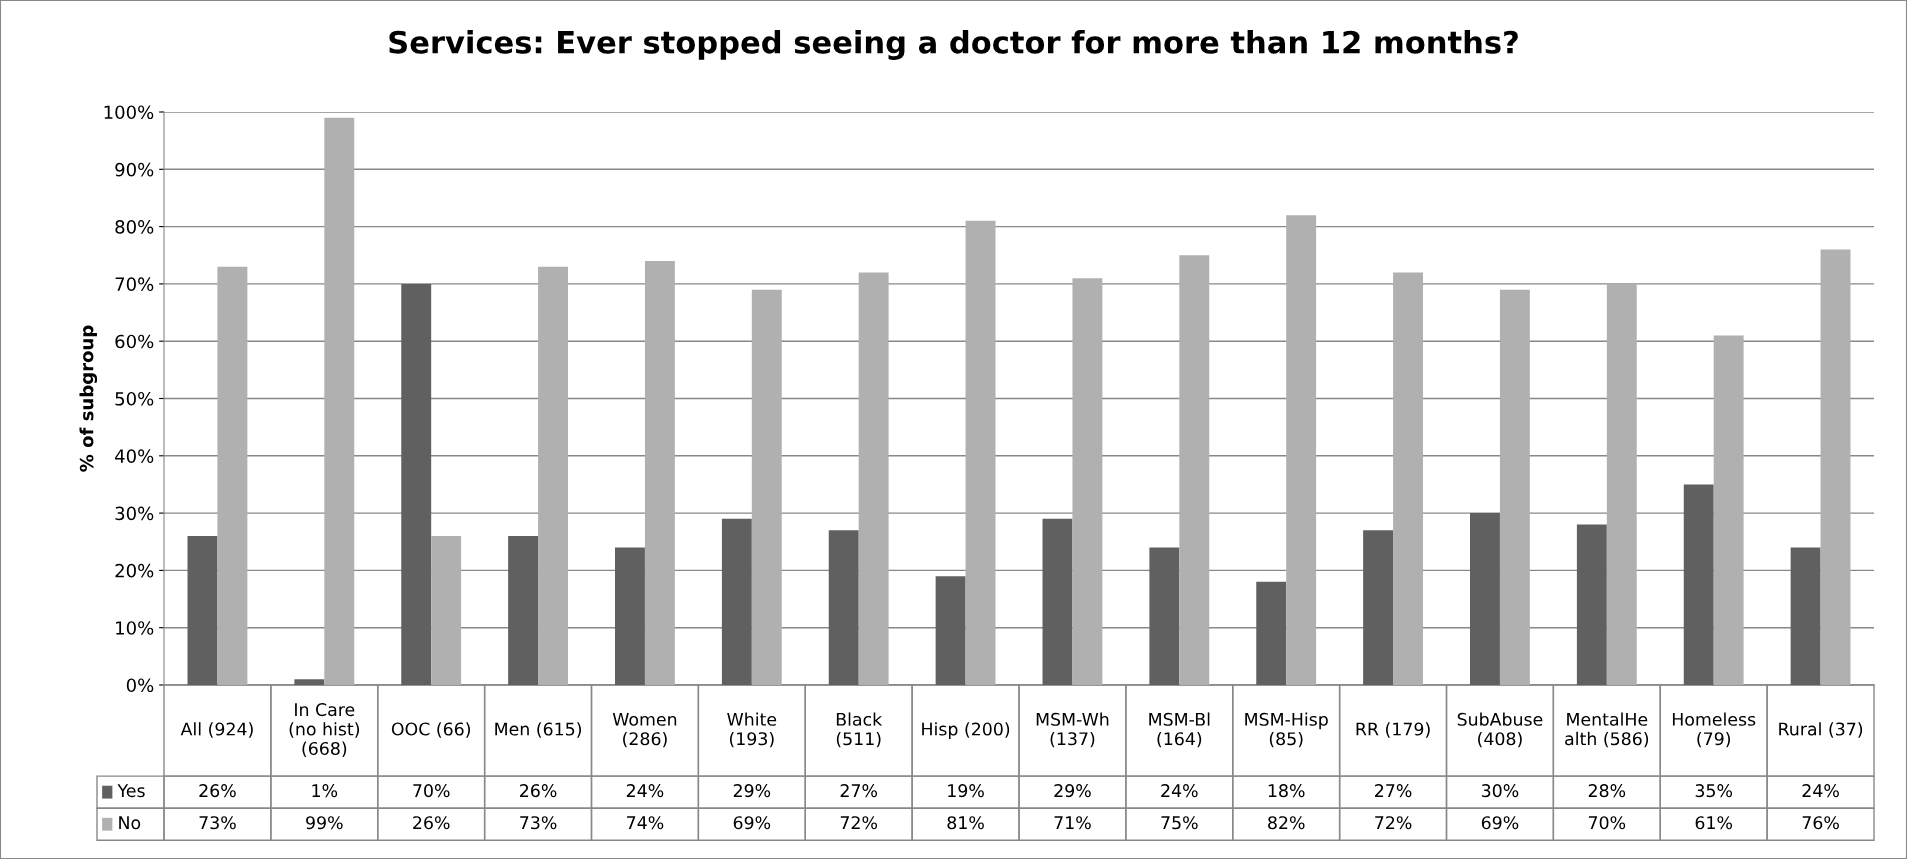  Describe the element at coordinates (88, 398) in the screenshot. I see `y-axis-title: % of subgroup` at that location.